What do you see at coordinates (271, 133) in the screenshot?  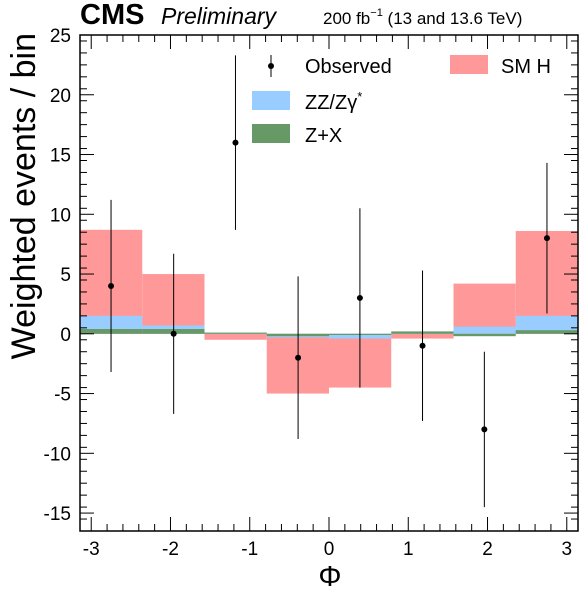 I see `legend-swatch-z-x` at bounding box center [271, 133].